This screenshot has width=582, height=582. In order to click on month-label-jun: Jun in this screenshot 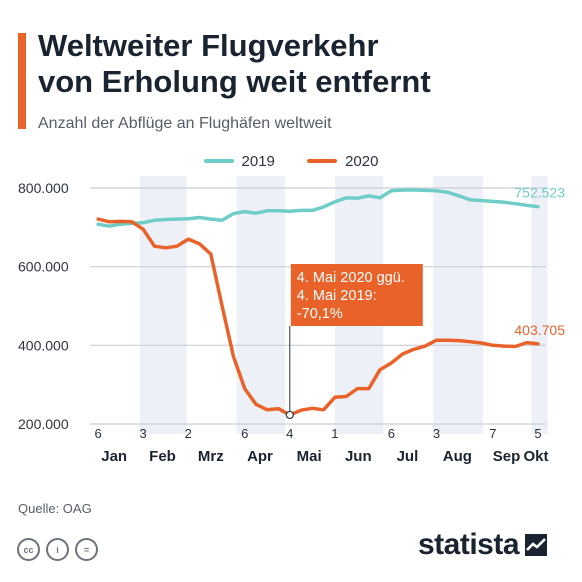, I will do `click(358, 456)`.